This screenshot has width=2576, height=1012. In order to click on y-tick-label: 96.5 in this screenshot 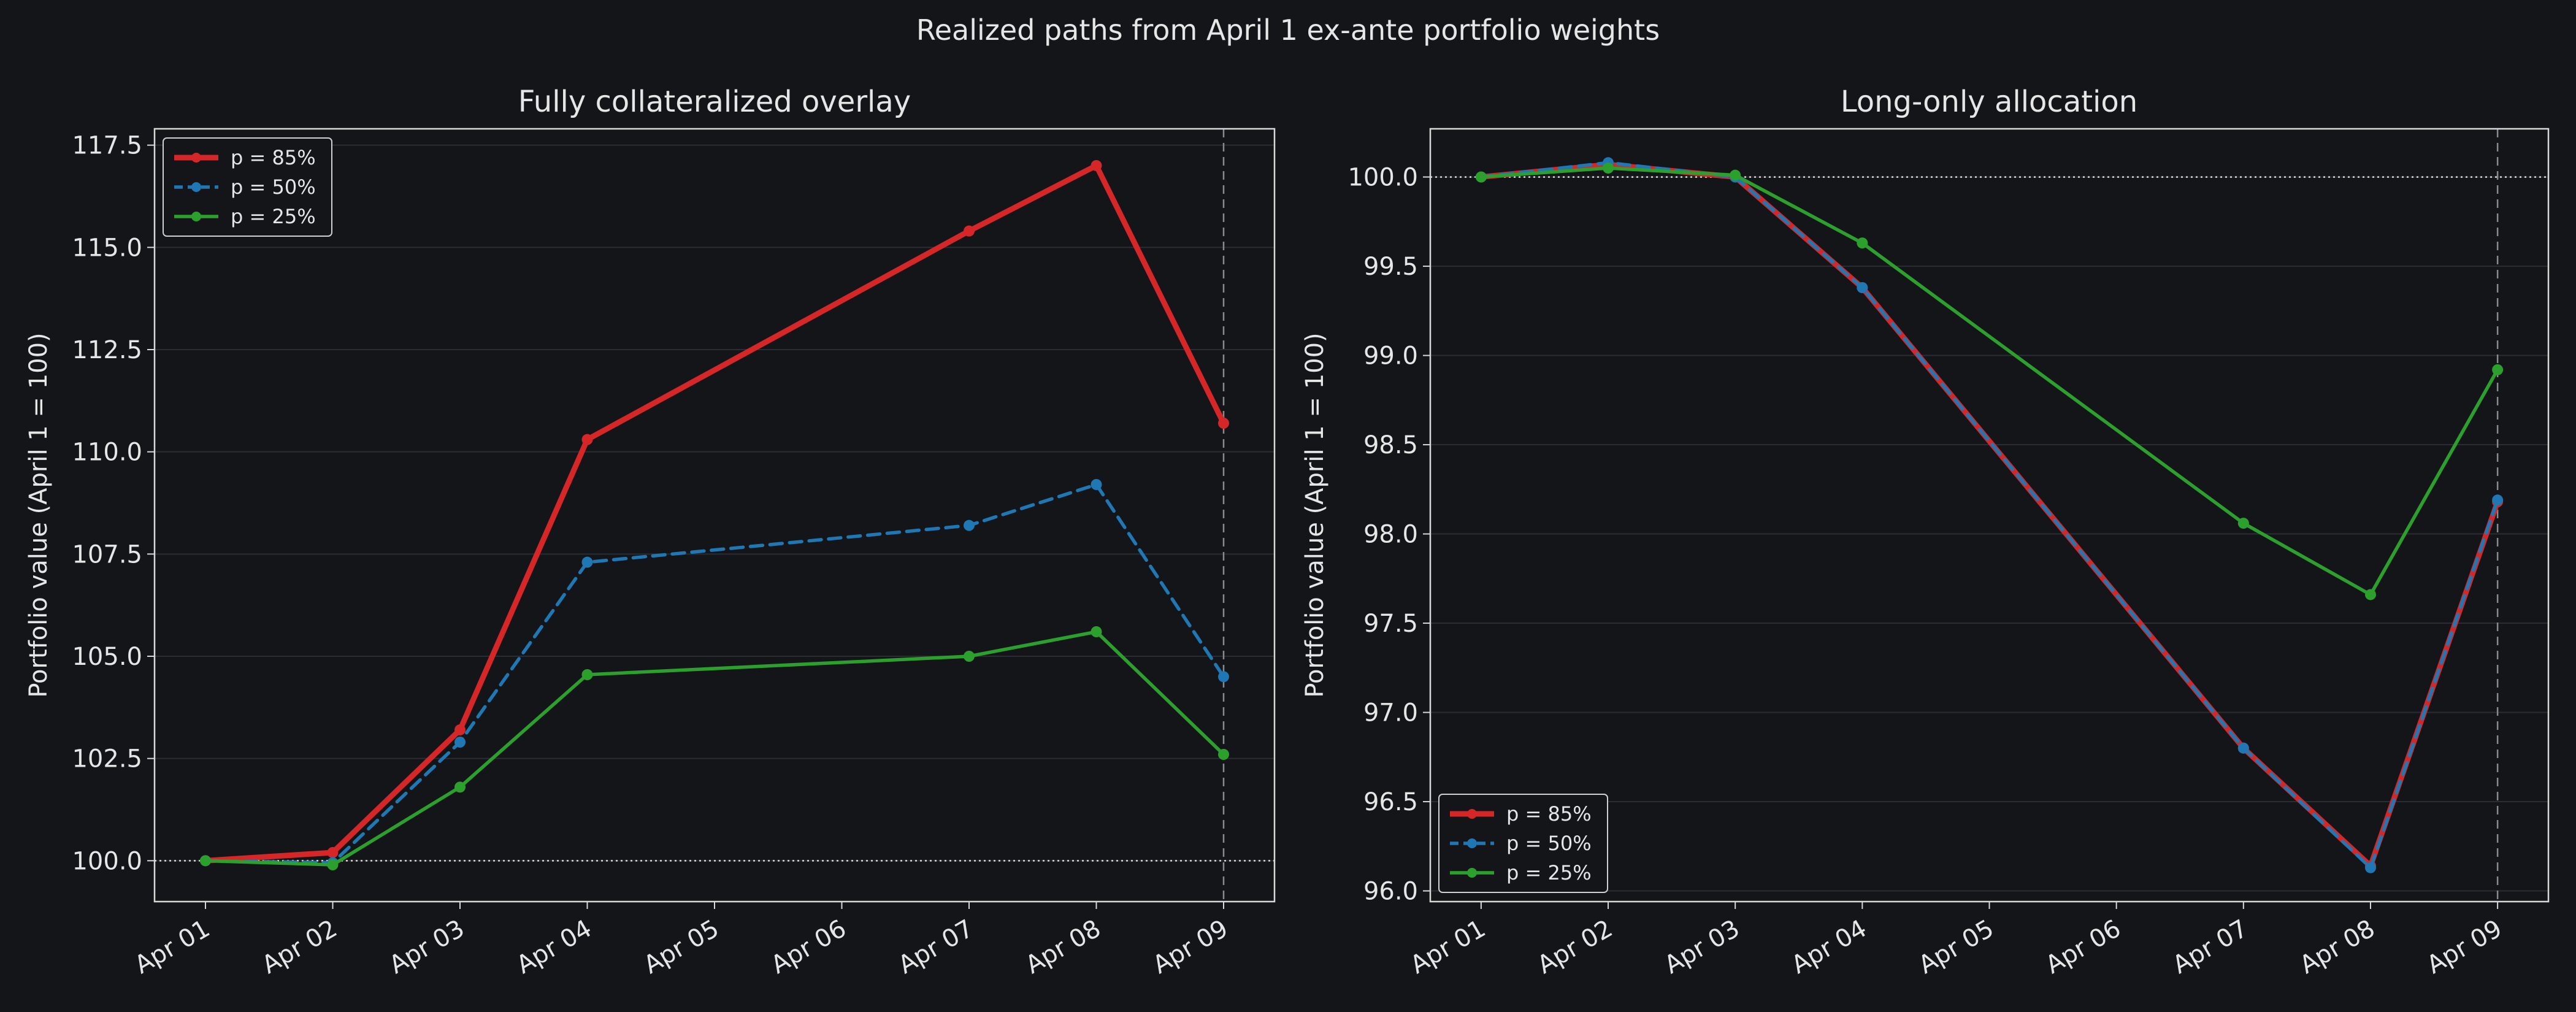, I will do `click(1390, 802)`.